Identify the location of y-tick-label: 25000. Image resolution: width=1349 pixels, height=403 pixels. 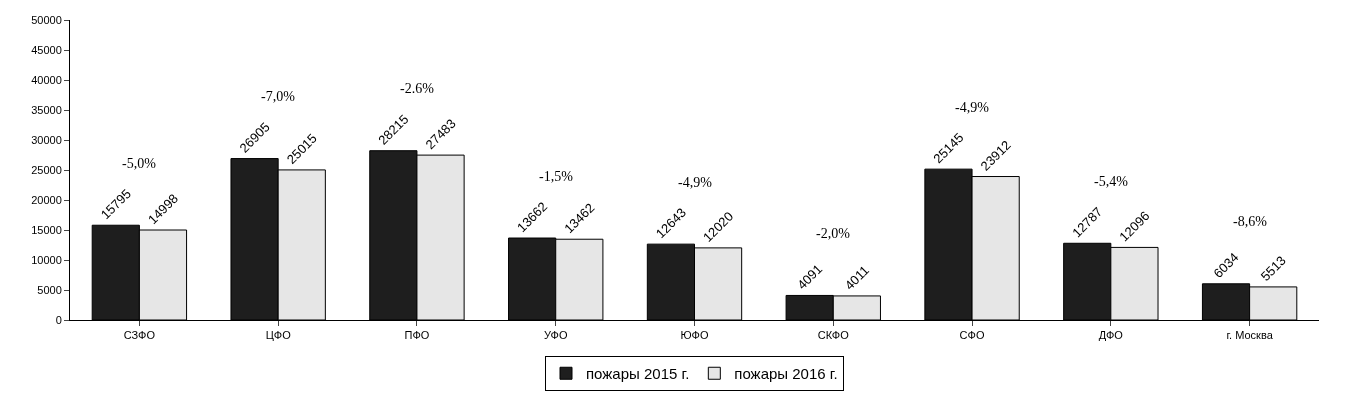
(46, 169).